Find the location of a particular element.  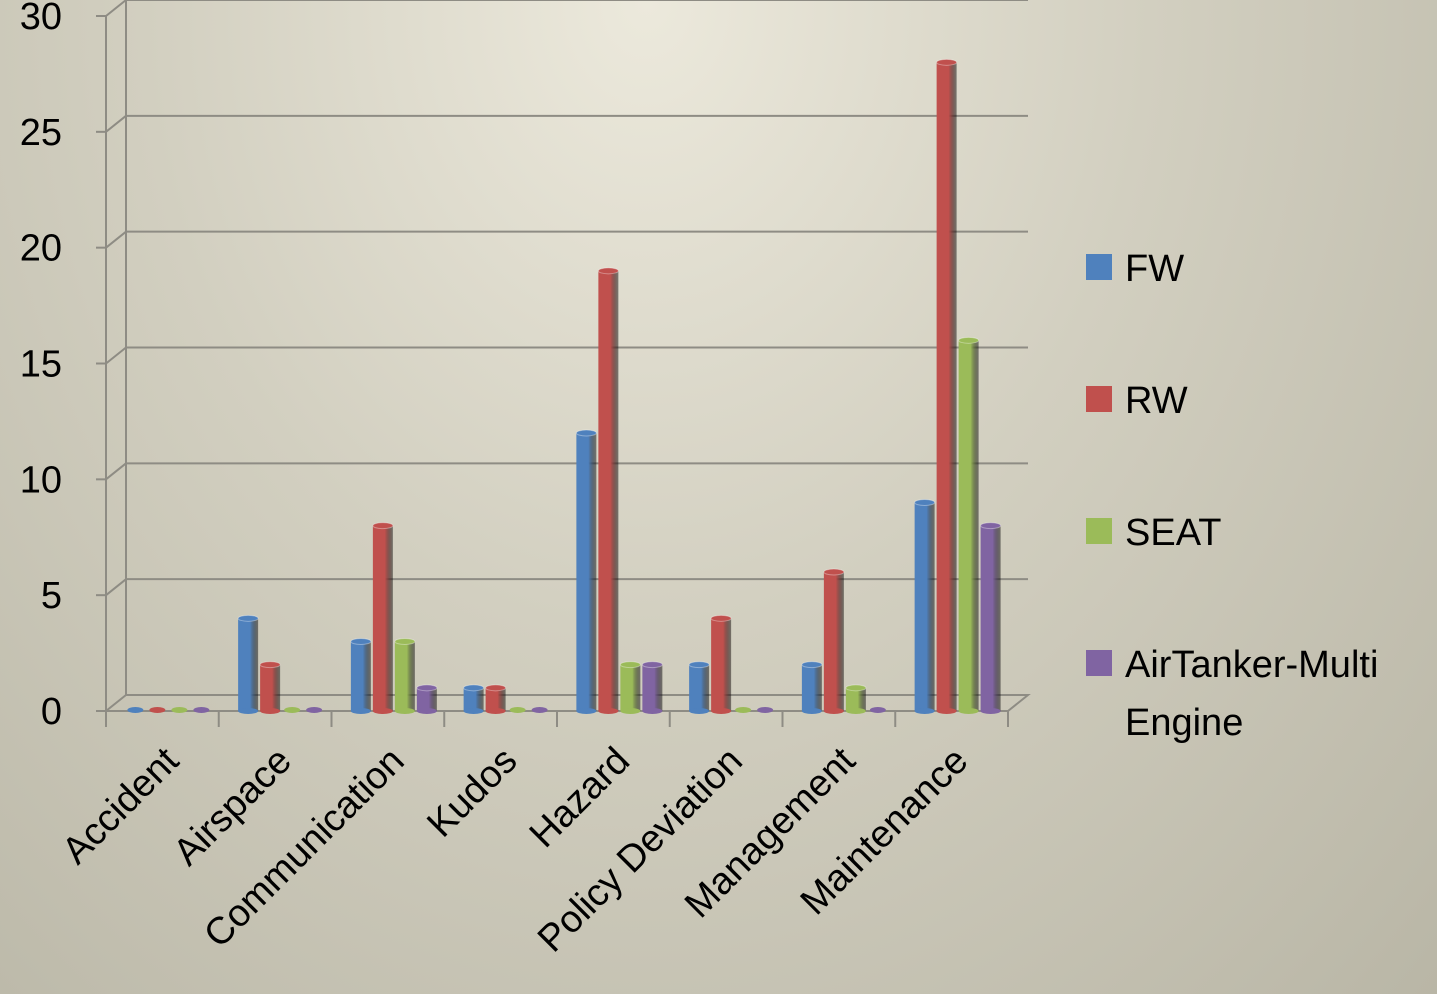

bar-RW-Kudos is located at coordinates (495, 699).